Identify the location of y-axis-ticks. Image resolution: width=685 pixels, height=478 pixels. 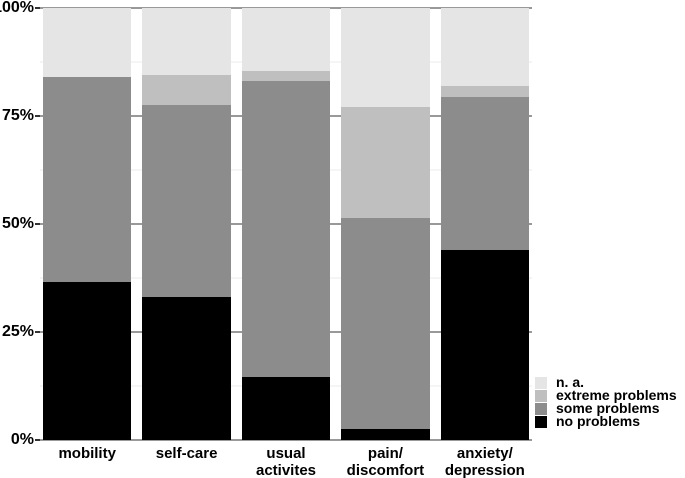
(37, 224).